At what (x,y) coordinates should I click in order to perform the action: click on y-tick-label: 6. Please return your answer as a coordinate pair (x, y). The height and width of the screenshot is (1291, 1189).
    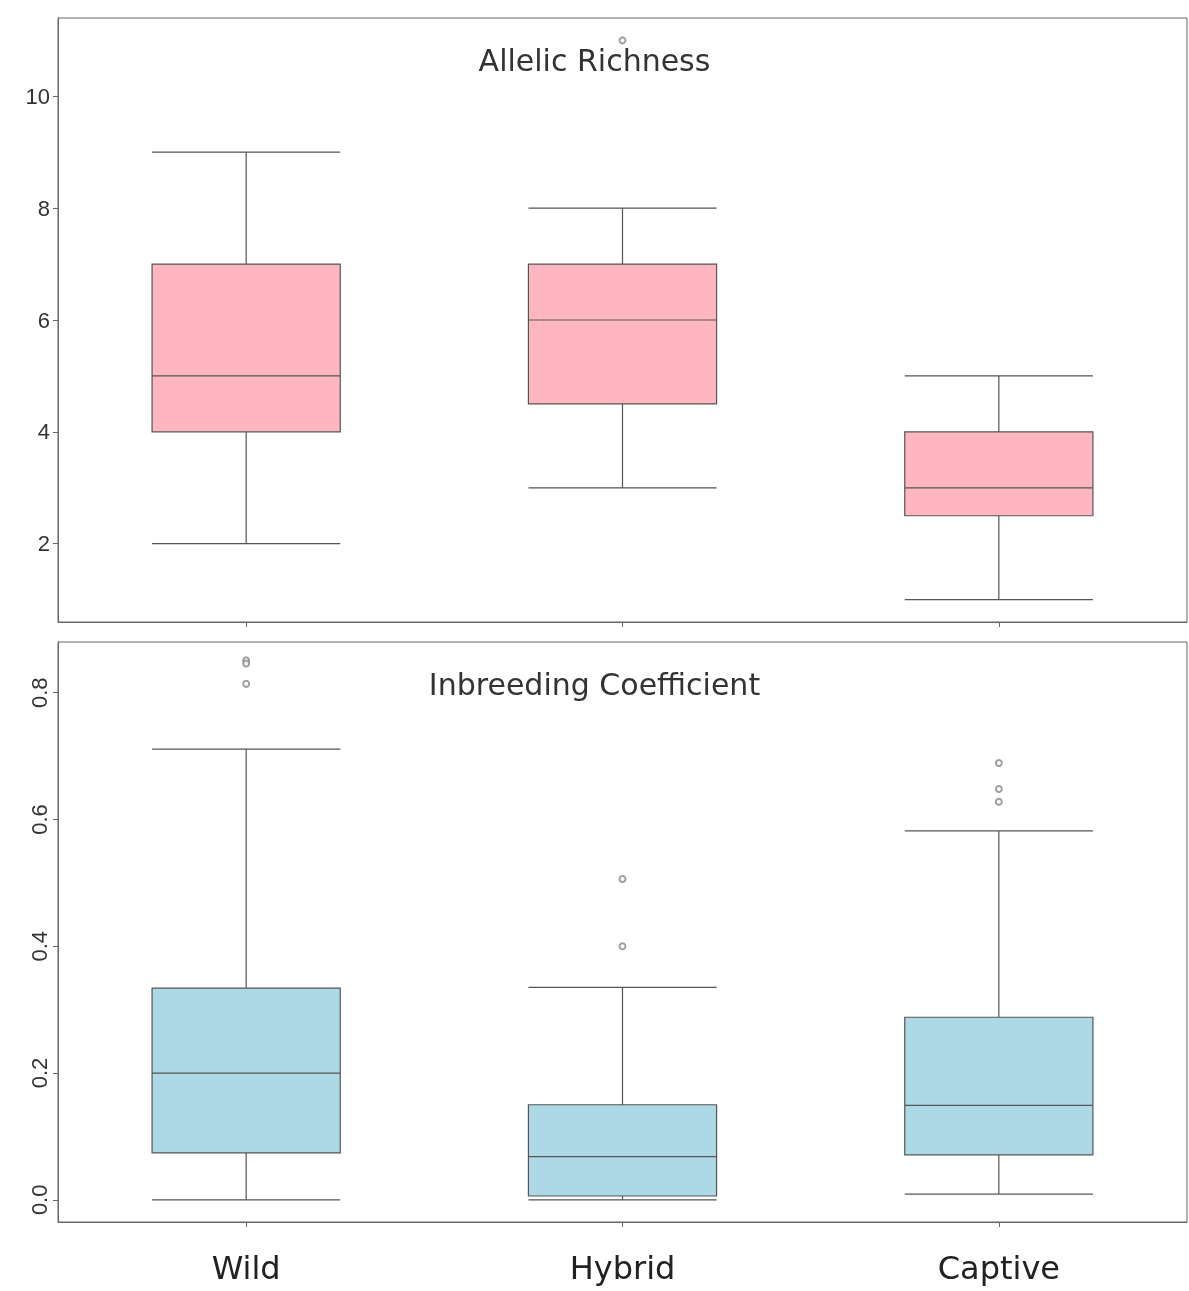
    Looking at the image, I should click on (43, 320).